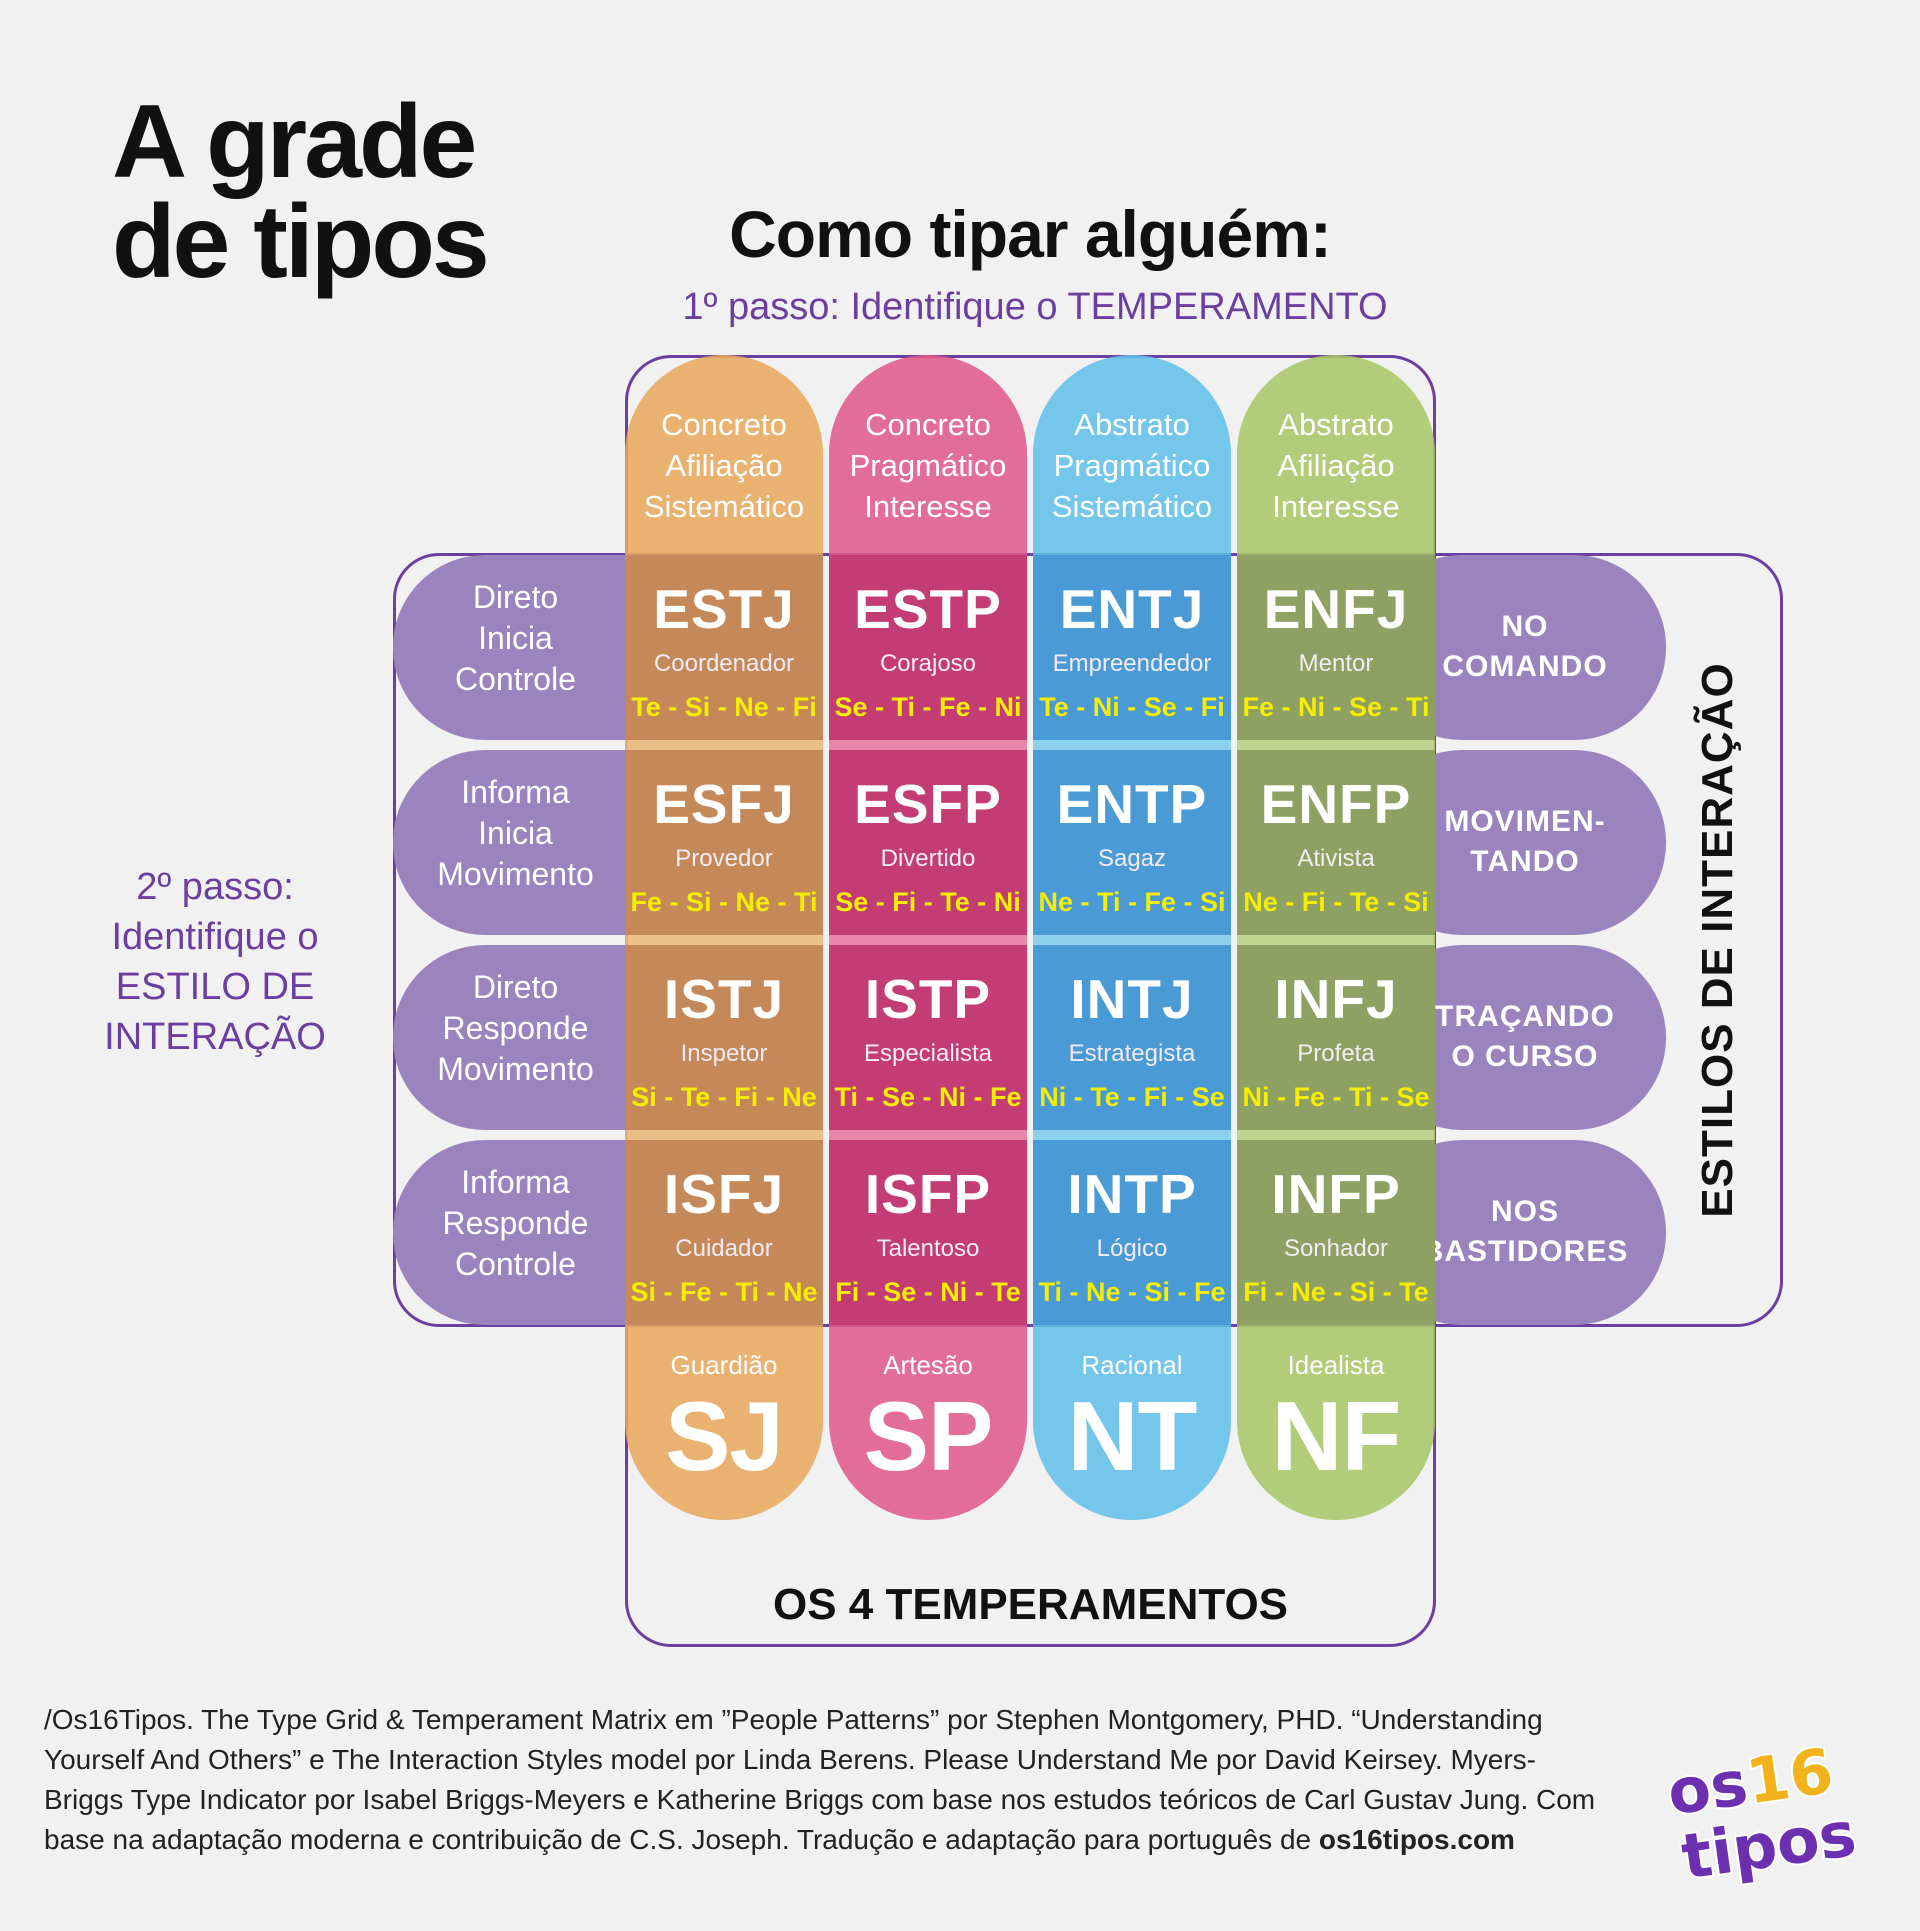 This screenshot has width=1920, height=1931. I want to click on type-name: Mentor, so click(1336, 663).